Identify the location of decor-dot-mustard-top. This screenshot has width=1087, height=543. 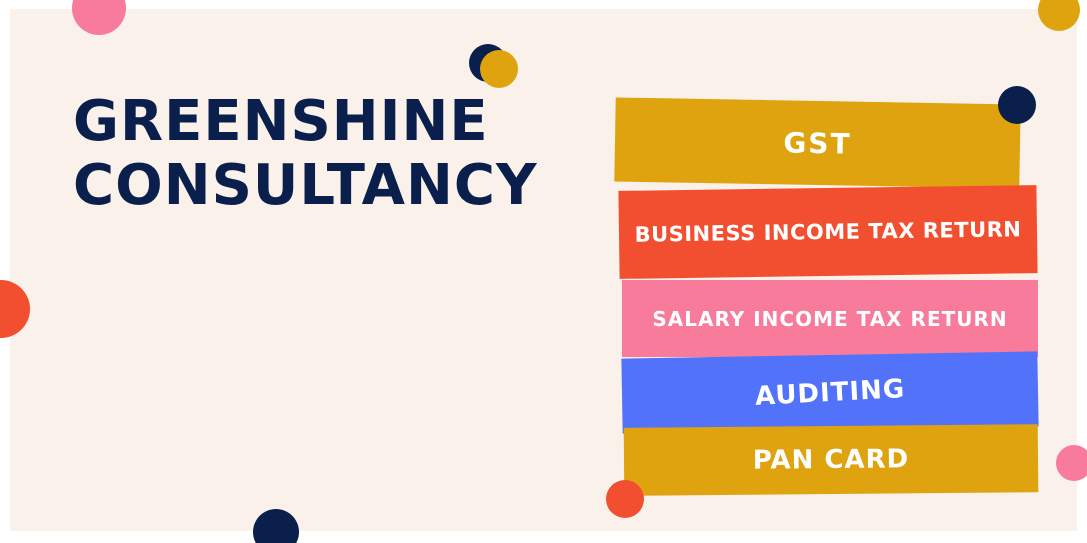
(499, 69).